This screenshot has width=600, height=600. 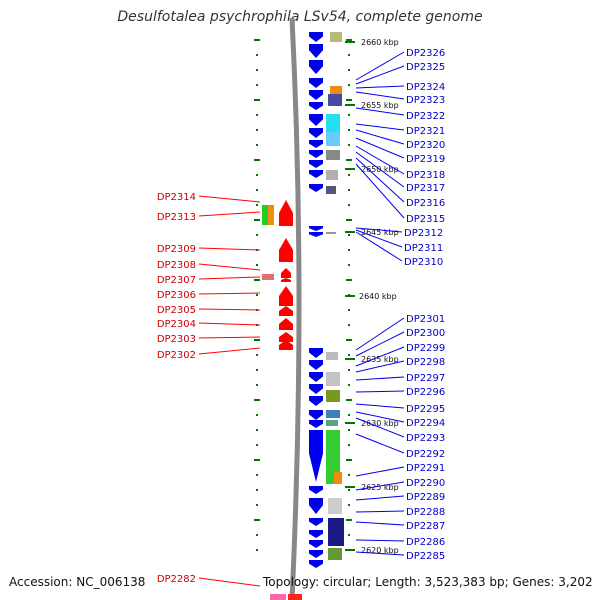 I want to click on right-gene-label: DP2312, so click(x=423, y=233).